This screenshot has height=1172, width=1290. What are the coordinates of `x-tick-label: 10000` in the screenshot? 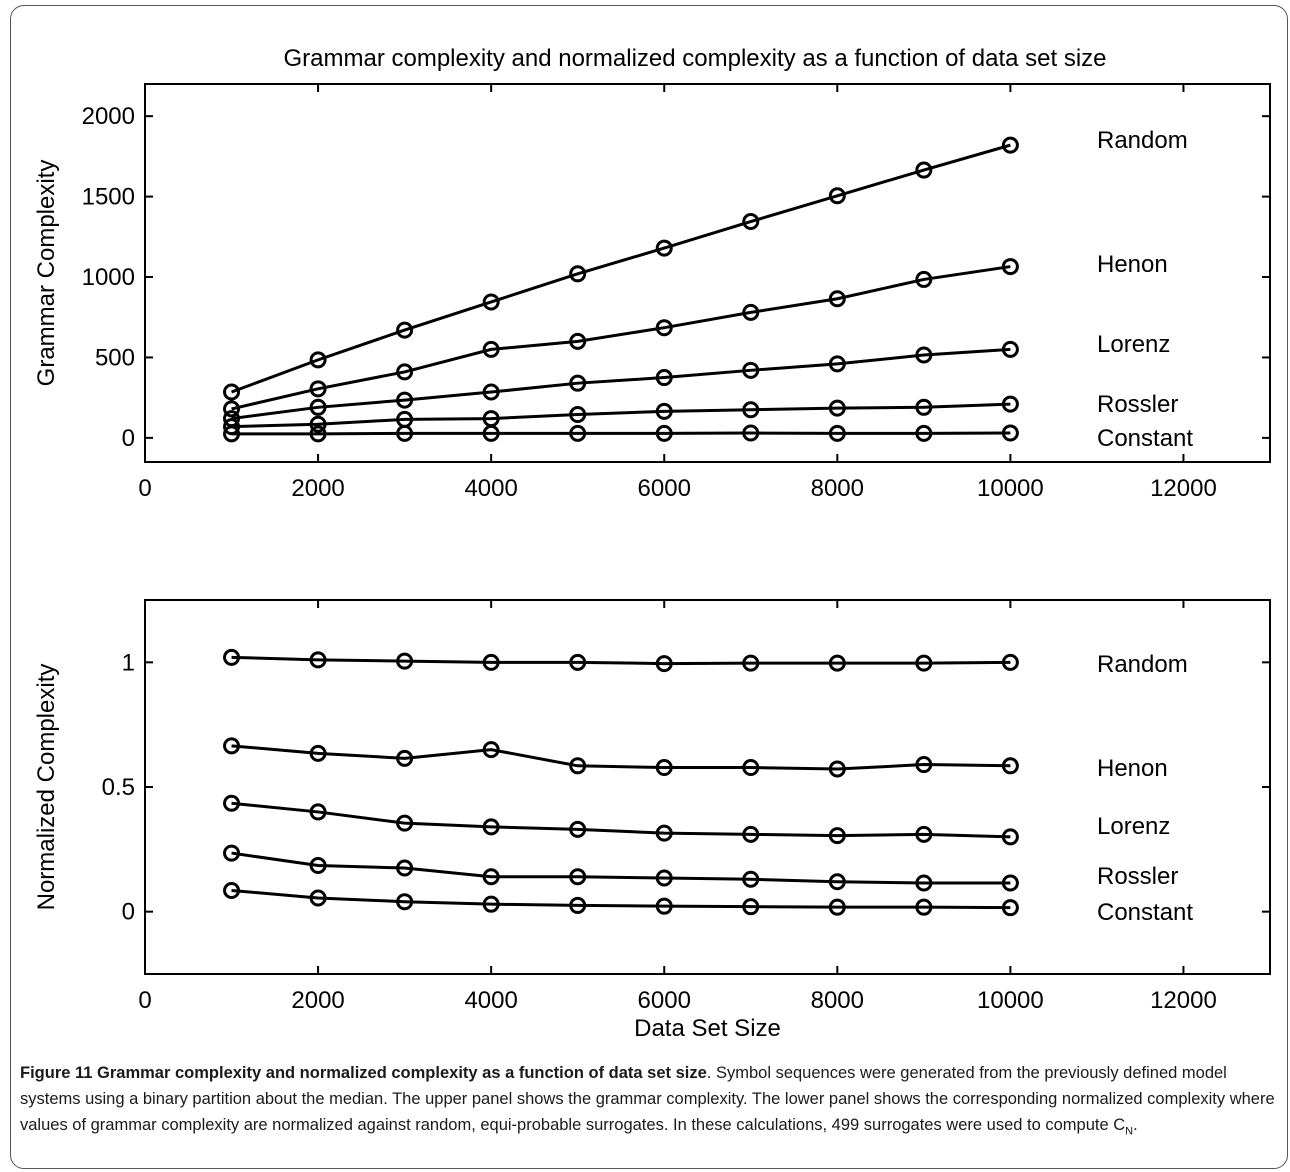 It's located at (1010, 1000).